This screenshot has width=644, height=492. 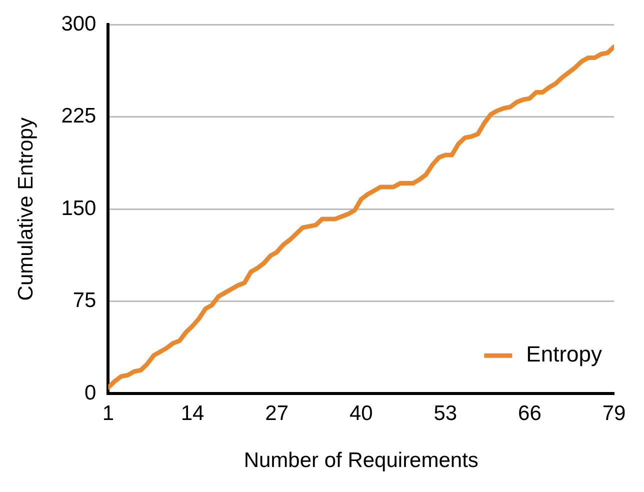 What do you see at coordinates (84, 300) in the screenshot?
I see `y-tick-label: 75` at bounding box center [84, 300].